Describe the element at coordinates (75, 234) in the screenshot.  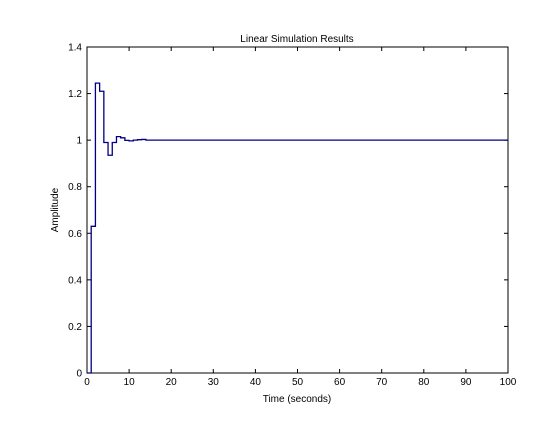
I see `y-tick-label: 0.6` at that location.